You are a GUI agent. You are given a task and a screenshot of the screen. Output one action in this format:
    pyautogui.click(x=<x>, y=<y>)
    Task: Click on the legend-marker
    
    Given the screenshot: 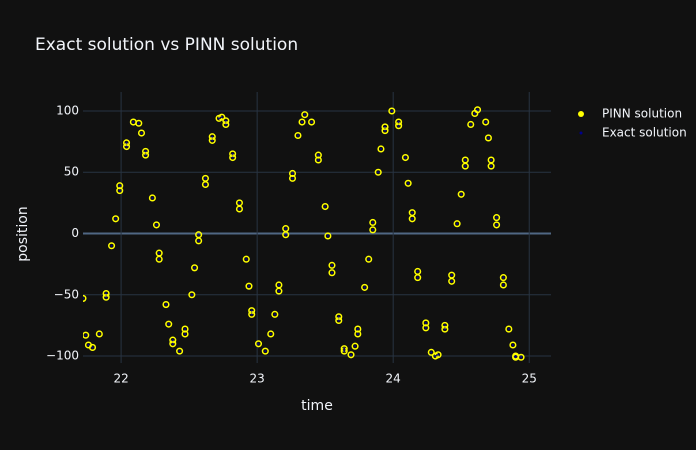 What is the action you would take?
    pyautogui.click(x=581, y=114)
    